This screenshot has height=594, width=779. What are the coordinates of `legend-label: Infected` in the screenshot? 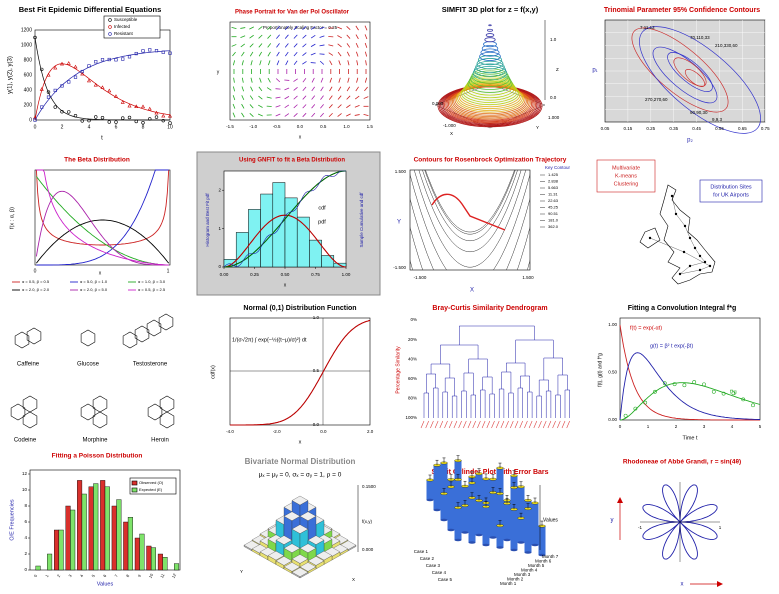 It's located at (122, 26).